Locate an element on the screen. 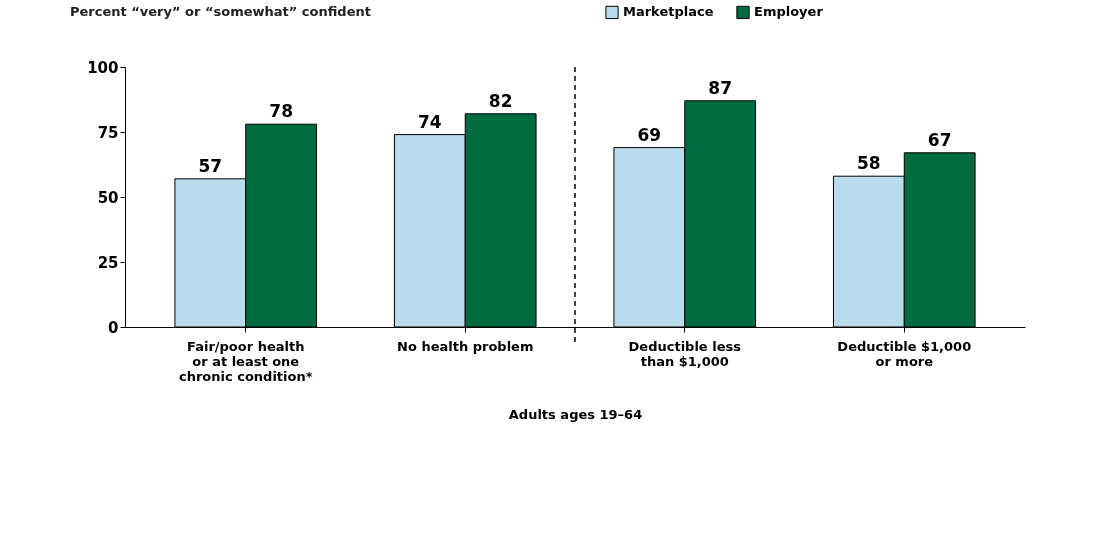 This screenshot has width=1097, height=550. x-tick-label: No health problem is located at coordinates (465, 346).